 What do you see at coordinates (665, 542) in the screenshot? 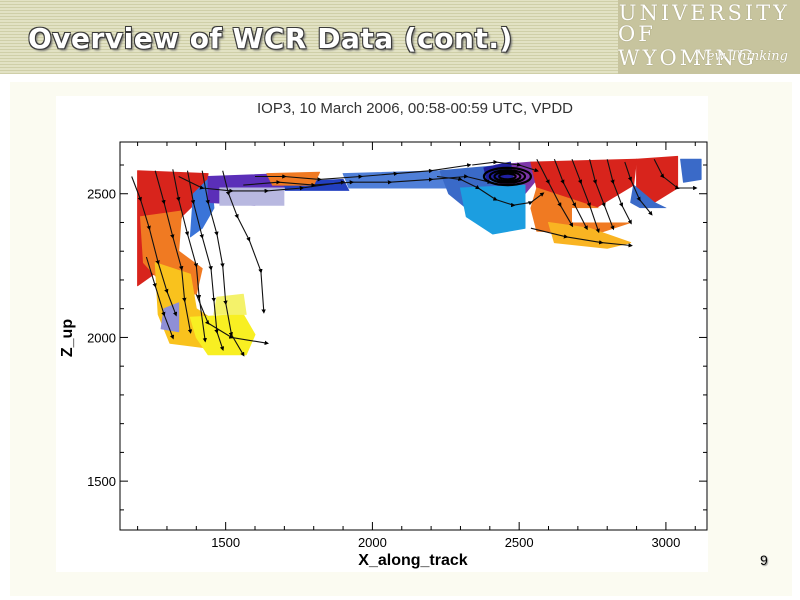
I see `x-tick-label-3000: 3000` at bounding box center [665, 542].